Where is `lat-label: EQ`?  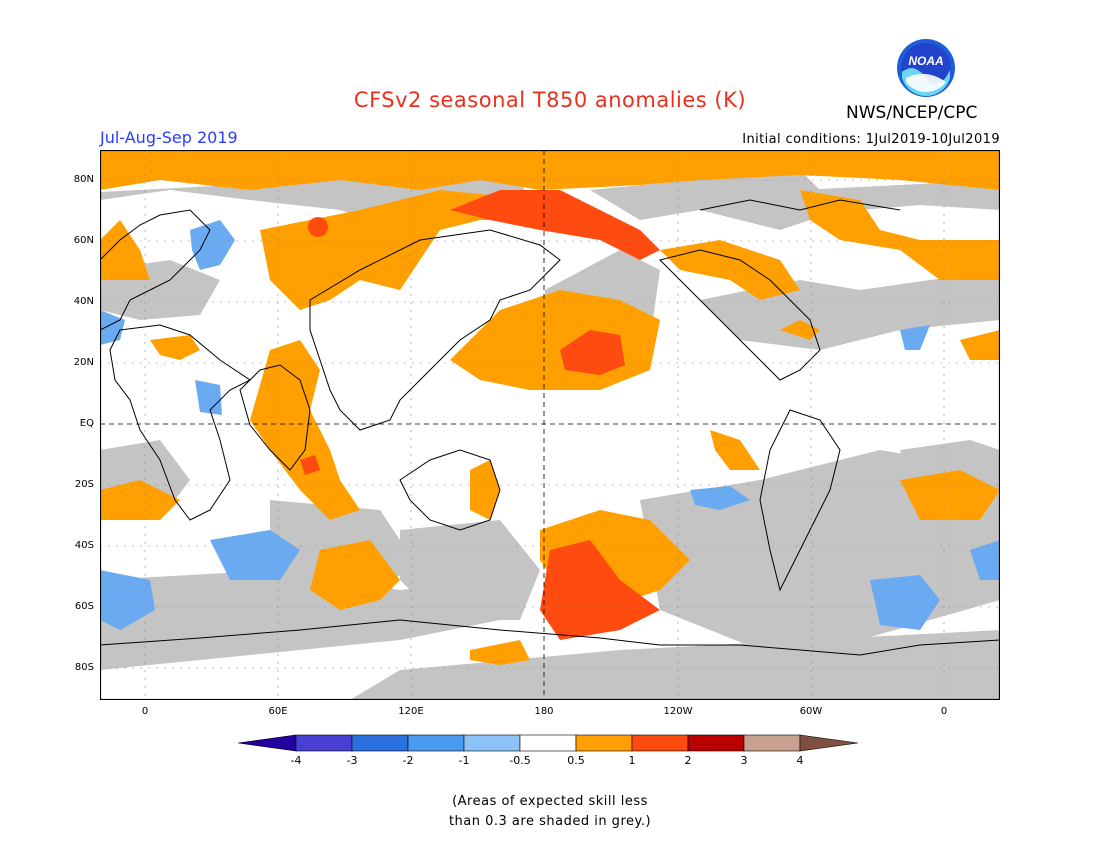
lat-label: EQ is located at coordinates (86, 423).